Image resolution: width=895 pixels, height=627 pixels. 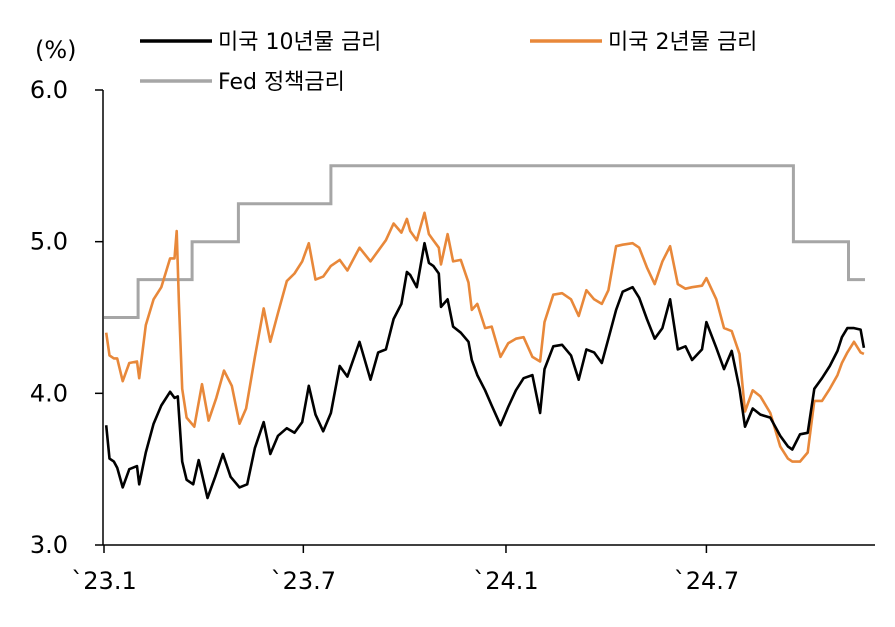 I want to click on x-tick-label: `23.1, so click(x=103, y=581).